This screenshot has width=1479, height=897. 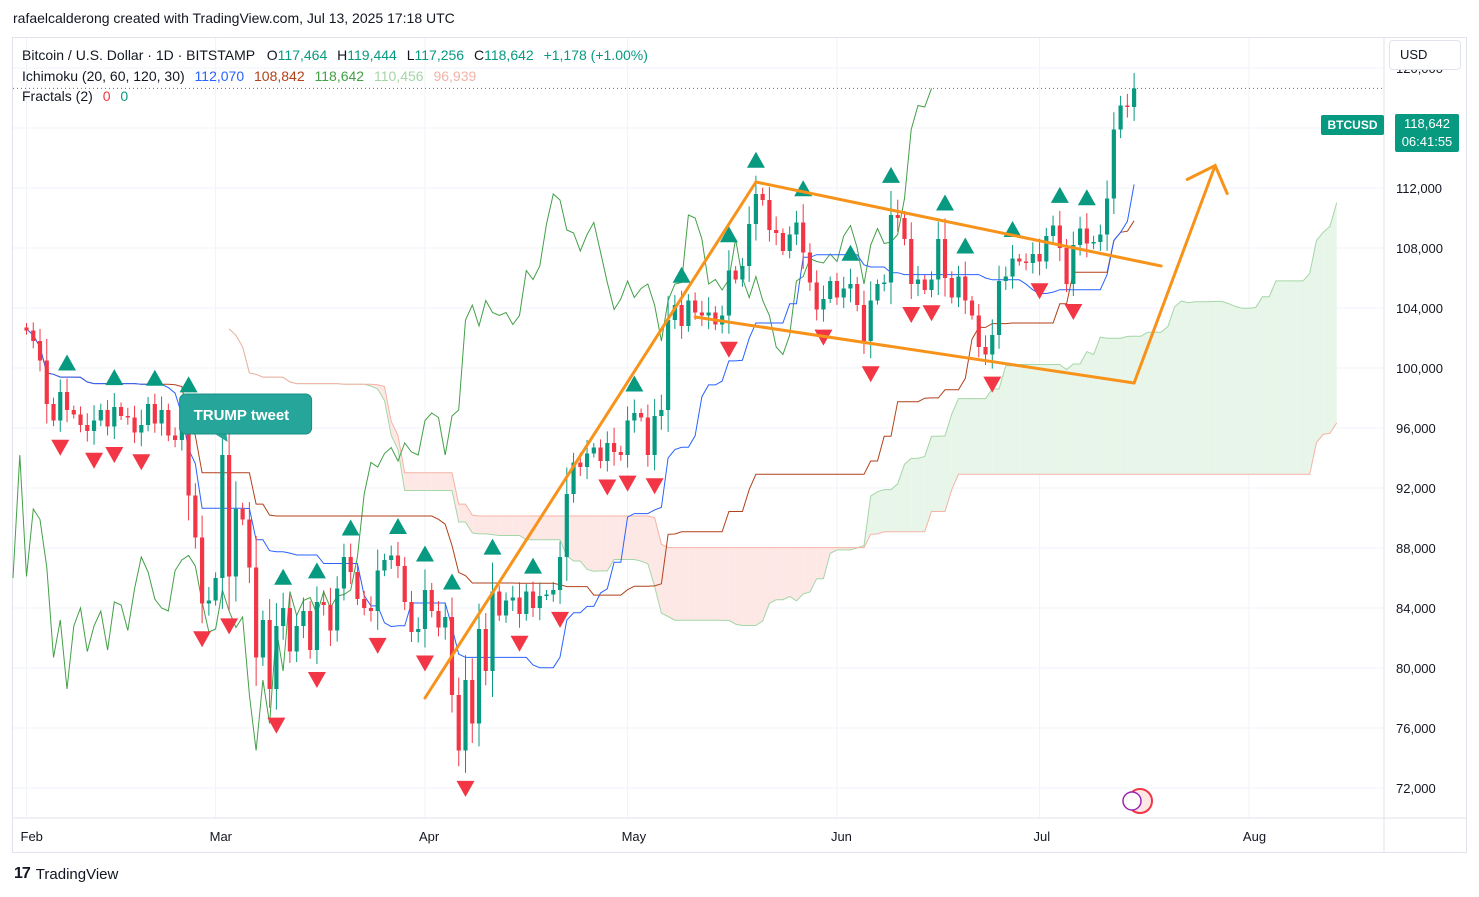 I want to click on target-arrowhead, so click(x=1207, y=179).